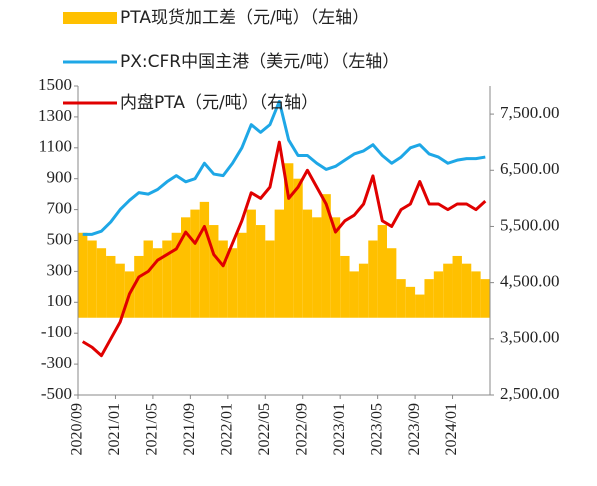 This screenshot has height=486, width=597. What do you see at coordinates (339, 429) in the screenshot?
I see `x-tick-label: 2023/01` at bounding box center [339, 429].